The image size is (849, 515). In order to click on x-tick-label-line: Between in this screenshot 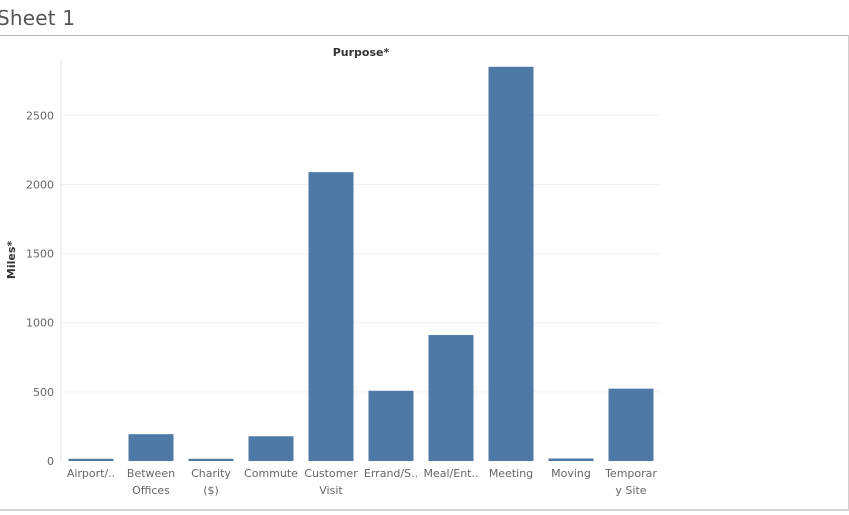, I will do `click(151, 473)`.